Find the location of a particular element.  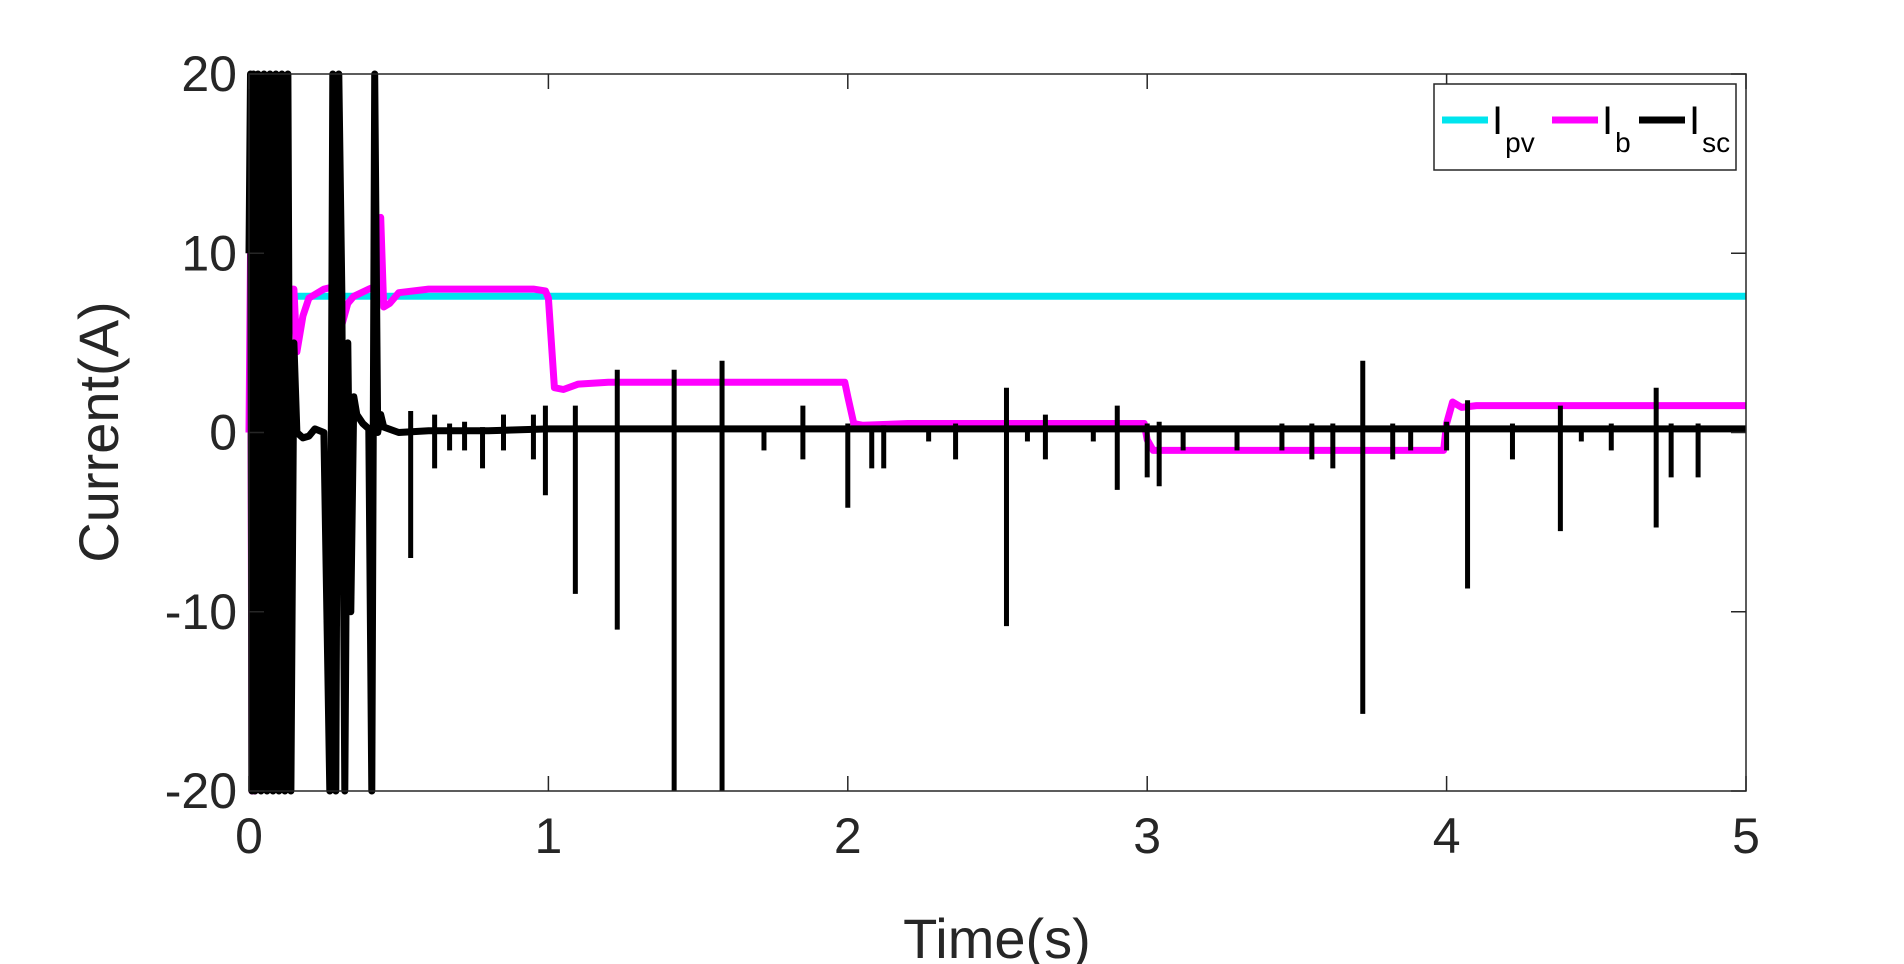

x-tick-label: 1 is located at coordinates (548, 836).